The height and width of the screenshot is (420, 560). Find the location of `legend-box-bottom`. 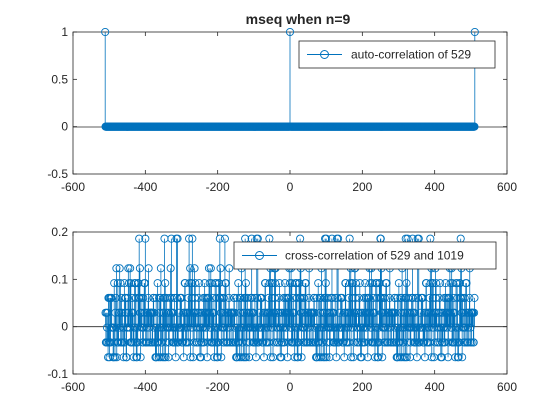

legend-box-bottom is located at coordinates (365, 255).